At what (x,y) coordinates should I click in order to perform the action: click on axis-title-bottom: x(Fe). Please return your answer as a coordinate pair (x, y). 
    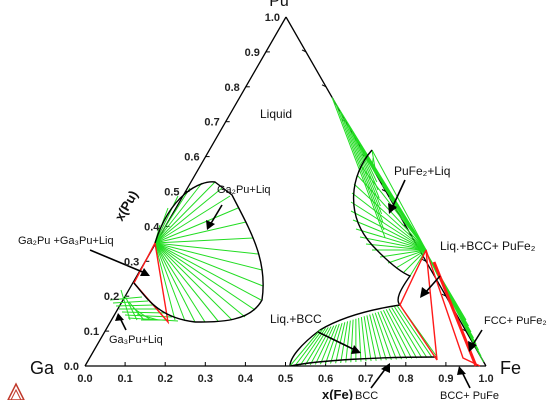
    Looking at the image, I should click on (337, 393).